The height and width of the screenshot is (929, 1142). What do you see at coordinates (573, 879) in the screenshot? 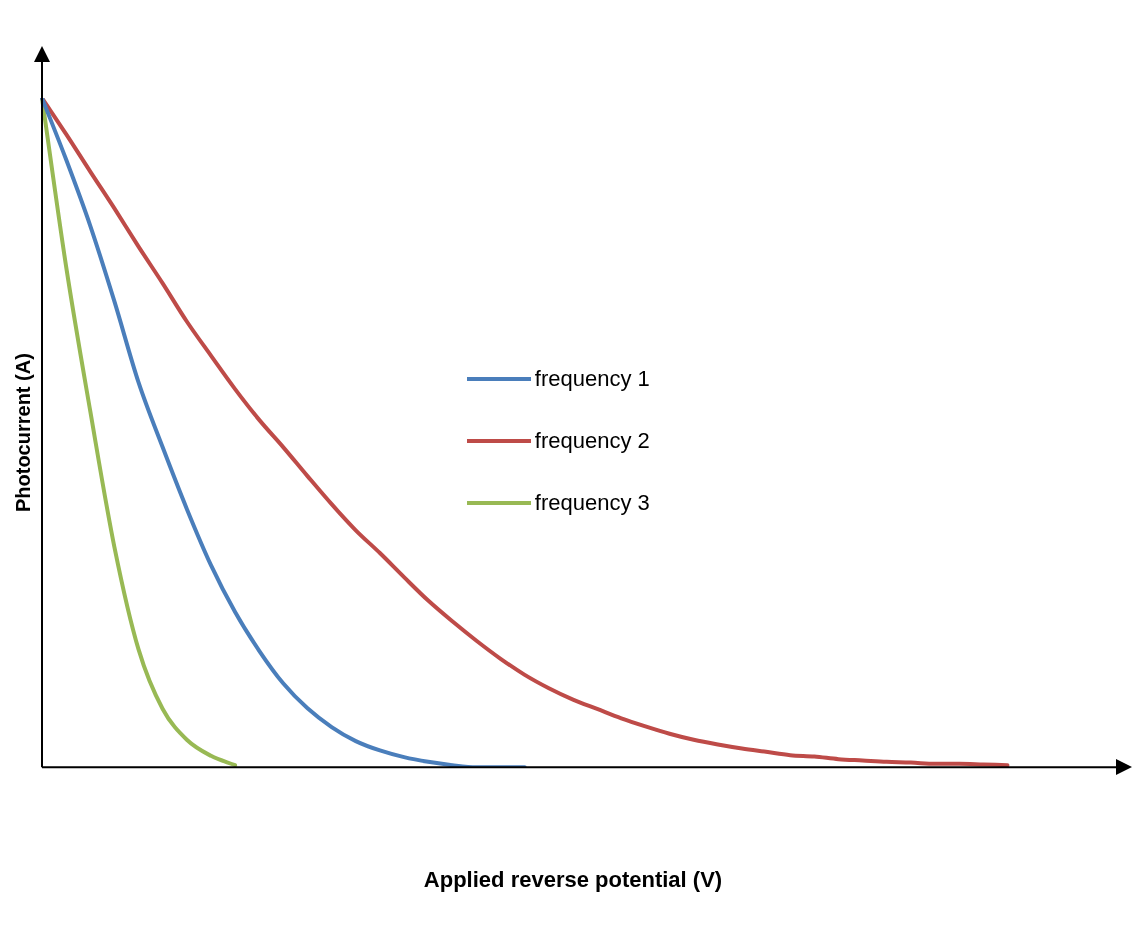
I see `x-axis-title: Applied reverse potential (V)` at bounding box center [573, 879].